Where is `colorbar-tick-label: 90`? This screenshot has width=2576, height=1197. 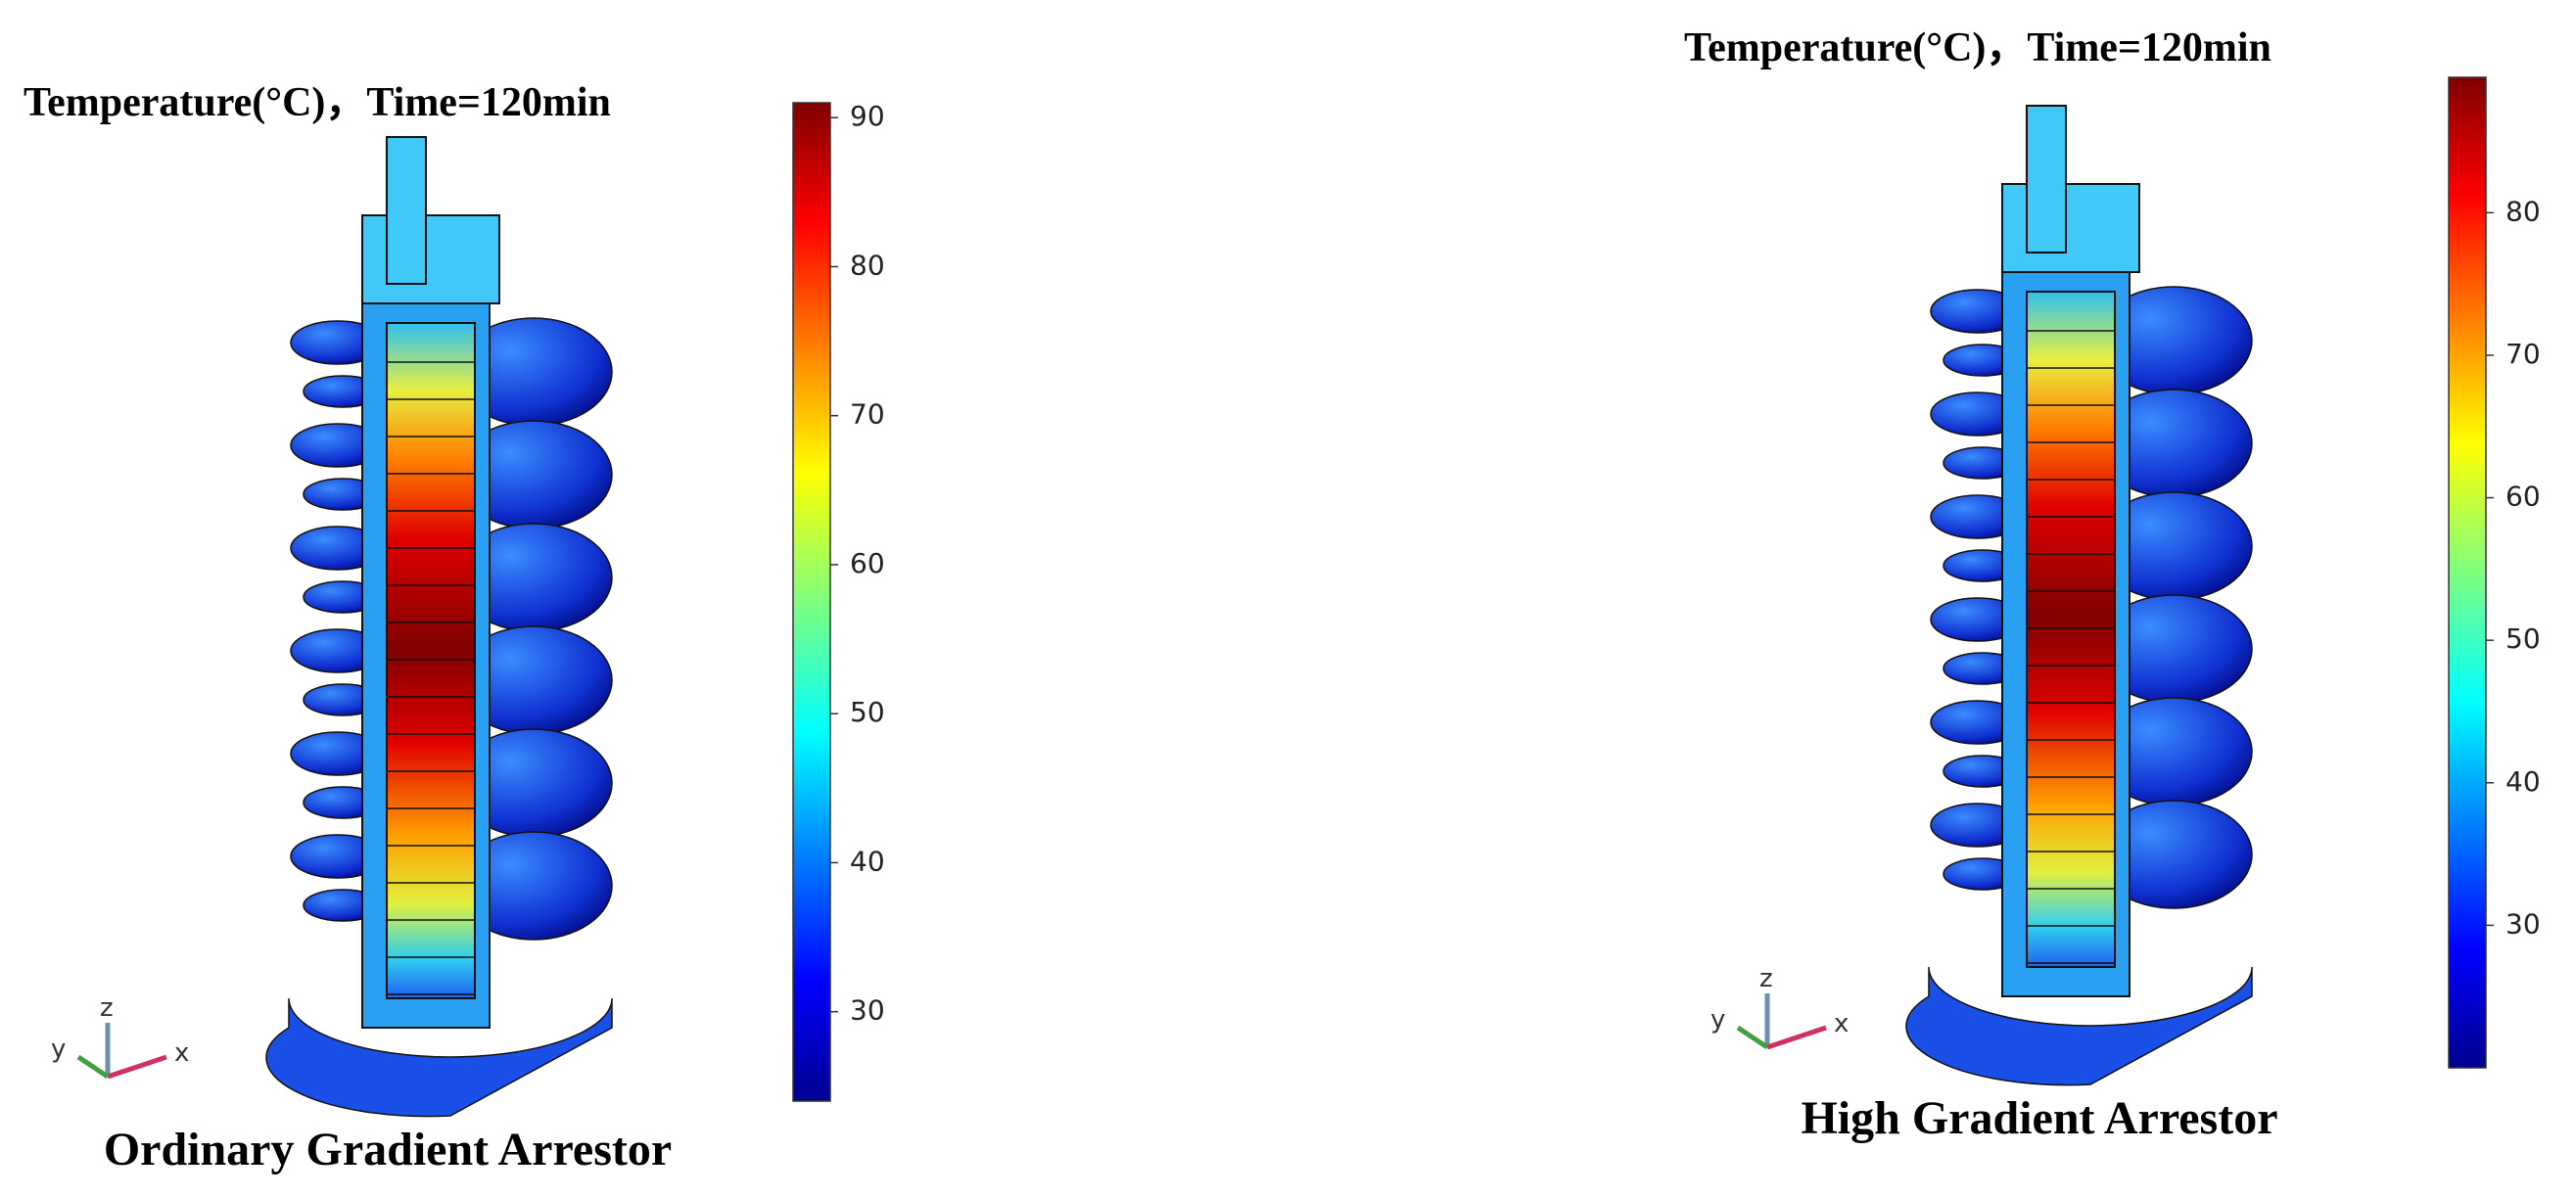
colorbar-tick-label: 90 is located at coordinates (867, 116).